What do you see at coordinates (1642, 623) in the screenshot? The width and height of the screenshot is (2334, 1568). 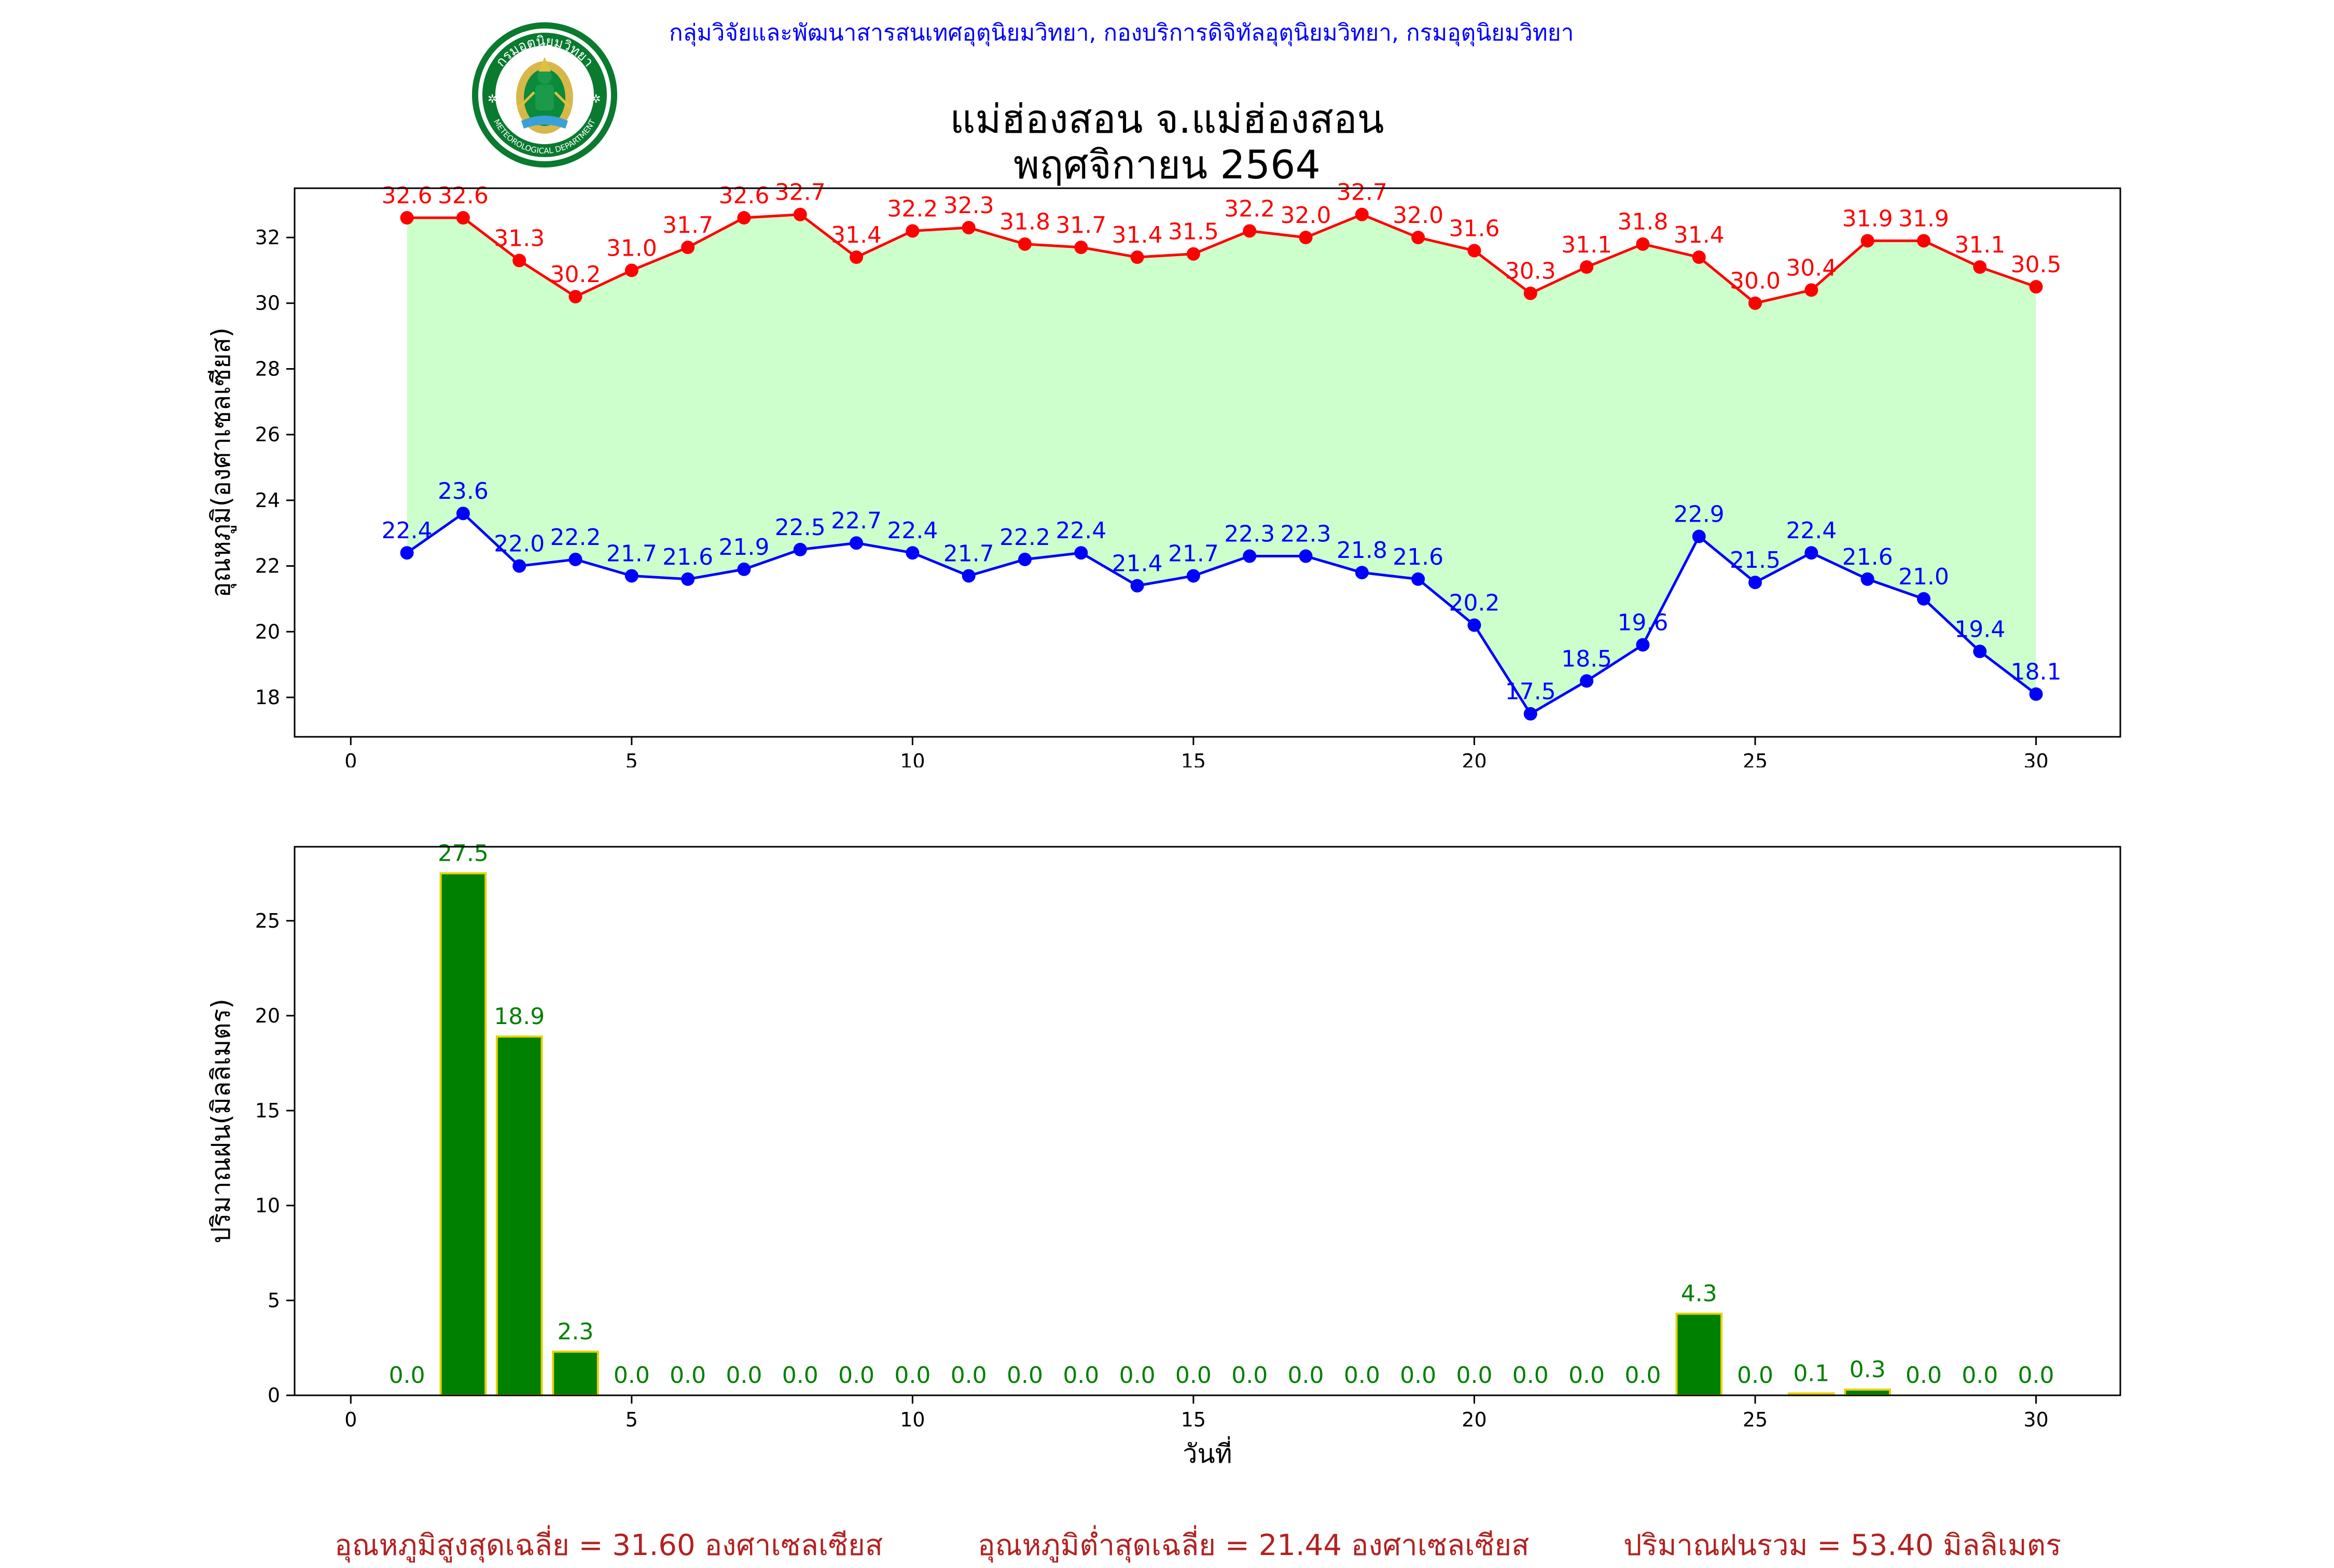 I see `min-temp-label: 19.6` at bounding box center [1642, 623].